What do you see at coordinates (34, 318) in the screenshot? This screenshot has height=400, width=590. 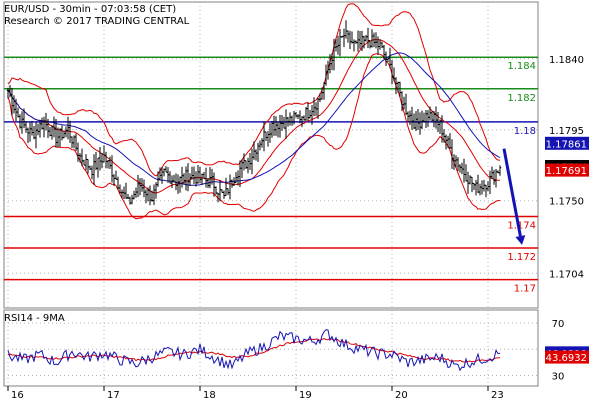 I see `rsi-title: RSI14 - 9MA` at bounding box center [34, 318].